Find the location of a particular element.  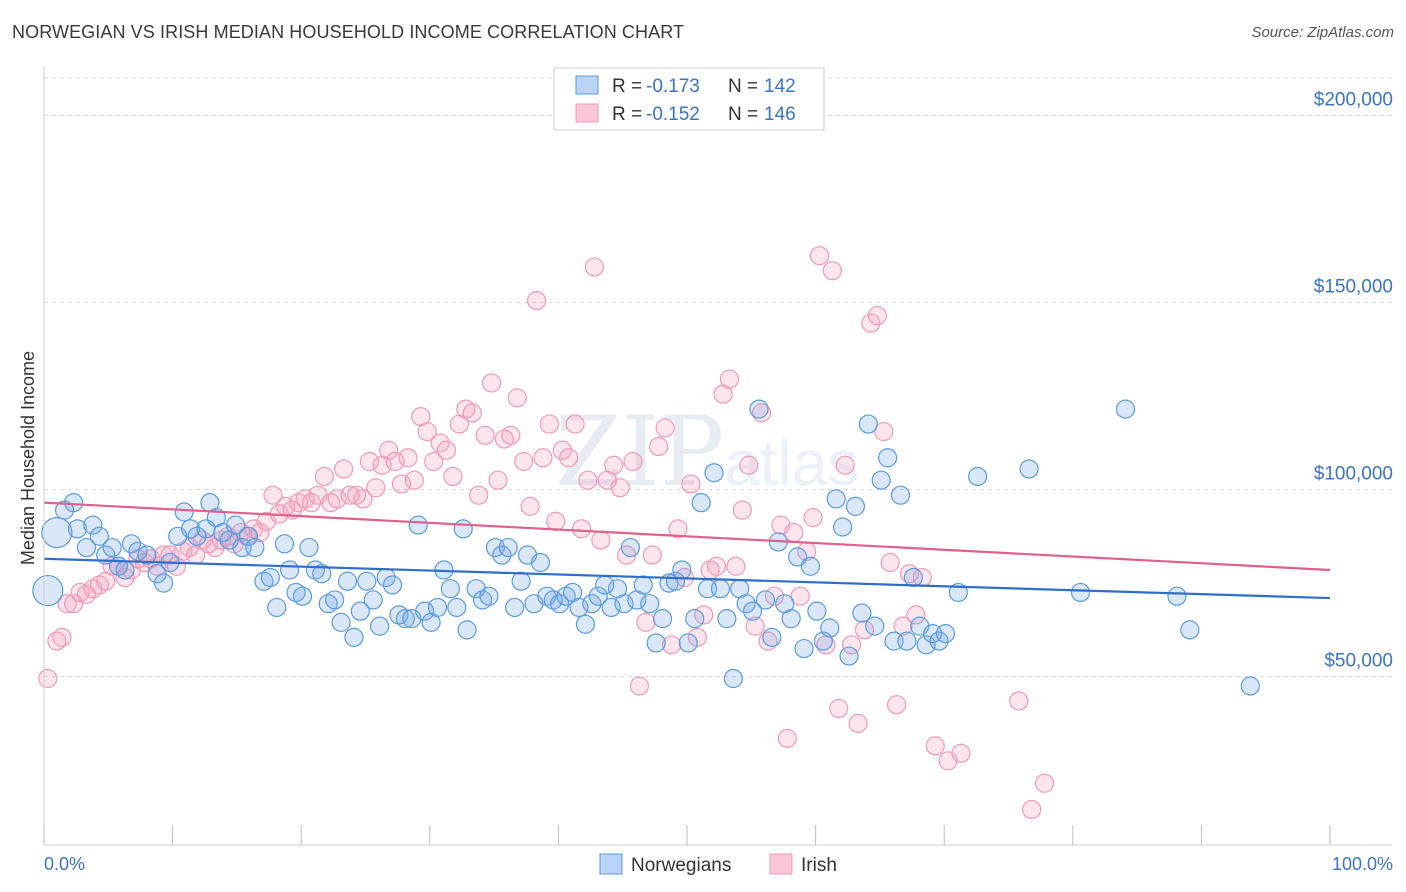

watermark: ZIPatlas is located at coordinates (707, 452).